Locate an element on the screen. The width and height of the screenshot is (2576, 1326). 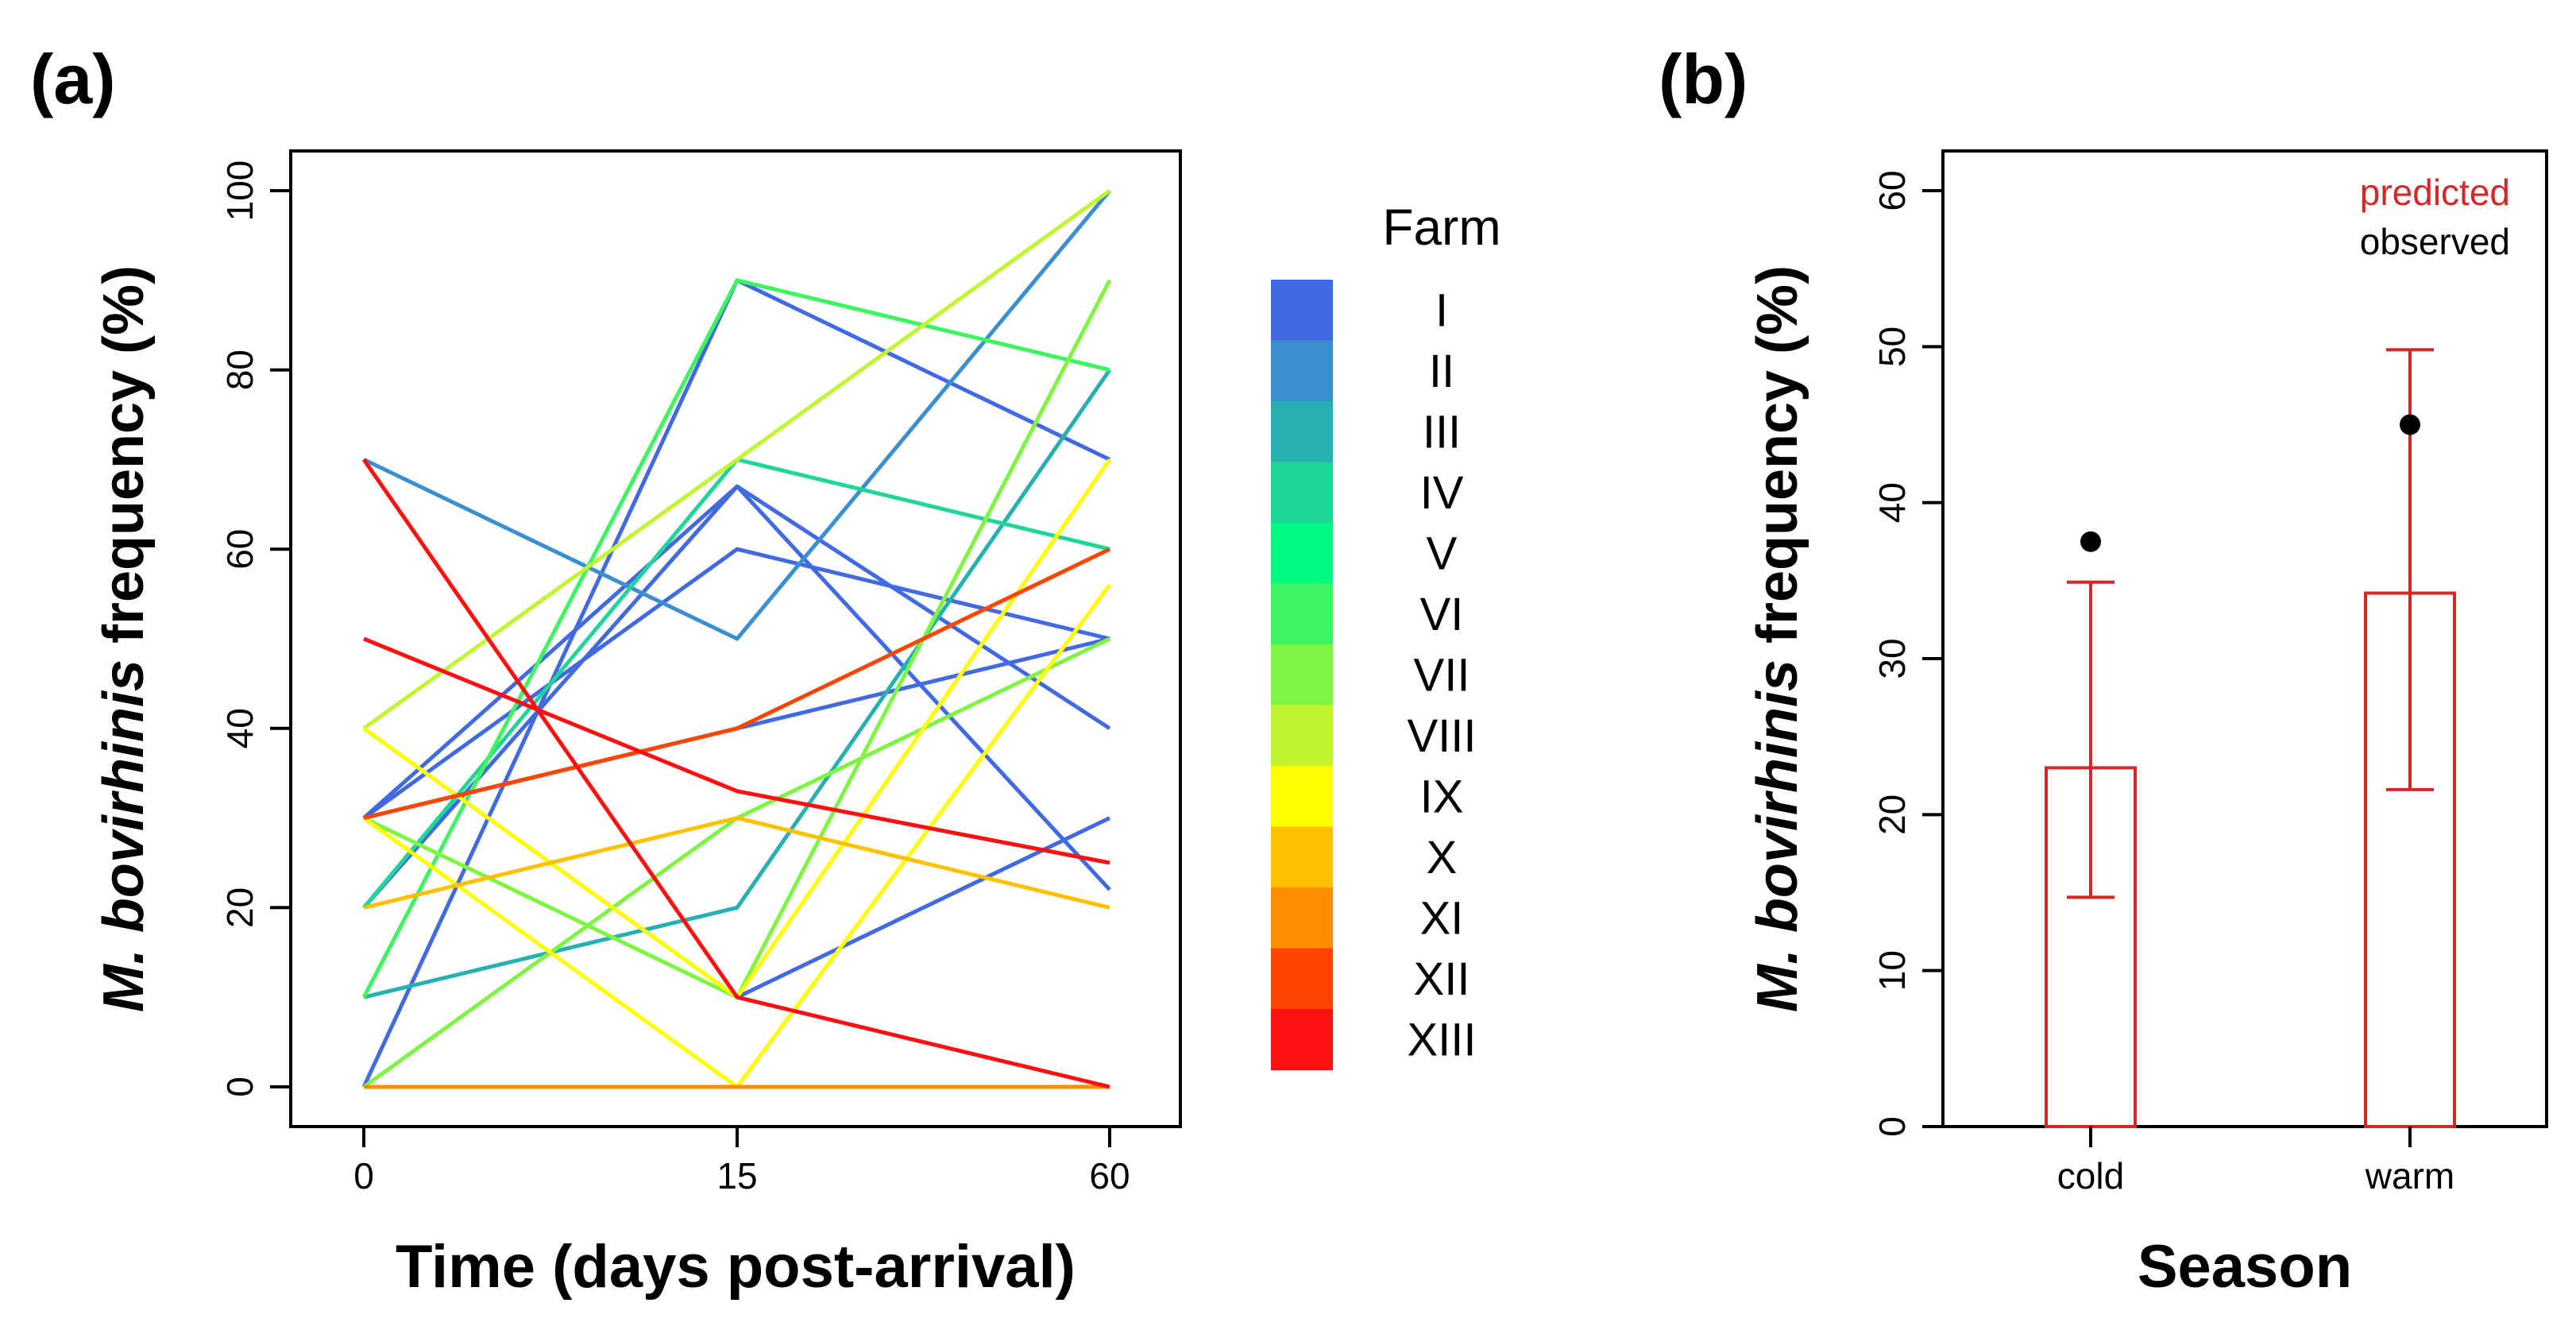
legend-label-III: III is located at coordinates (1442, 432).